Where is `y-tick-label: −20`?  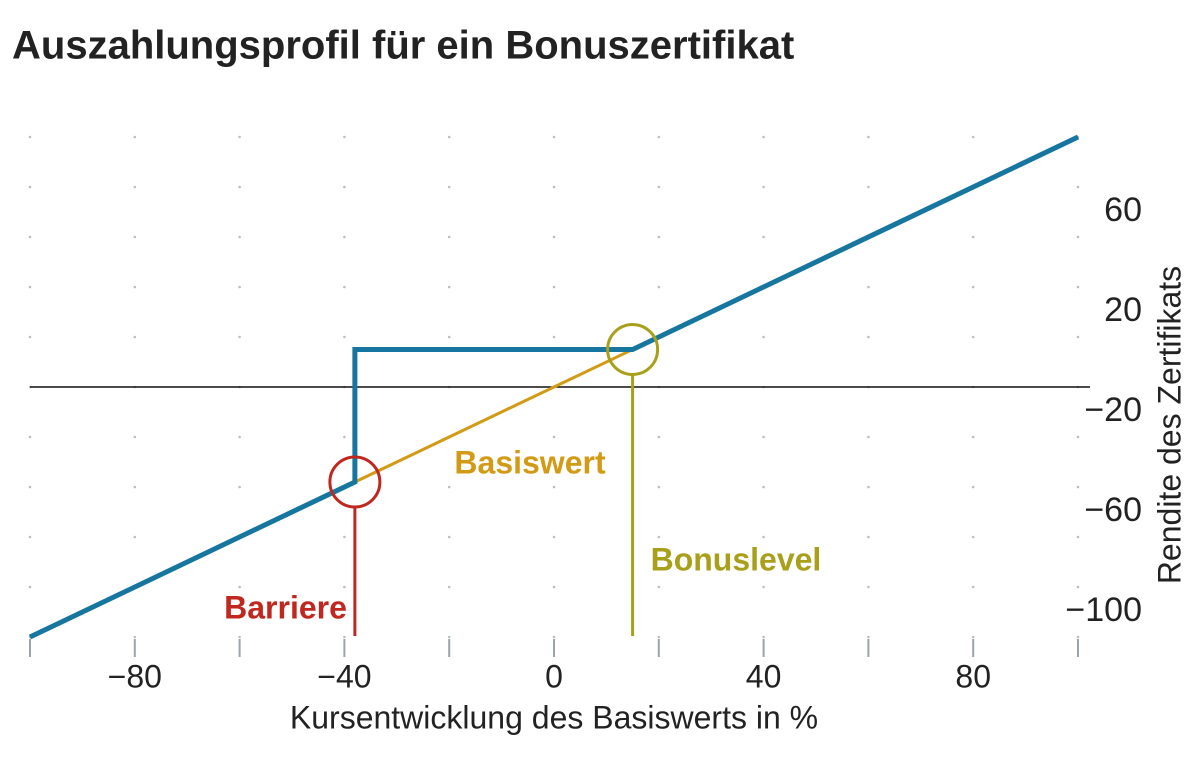
y-tick-label: −20 is located at coordinates (1113, 410).